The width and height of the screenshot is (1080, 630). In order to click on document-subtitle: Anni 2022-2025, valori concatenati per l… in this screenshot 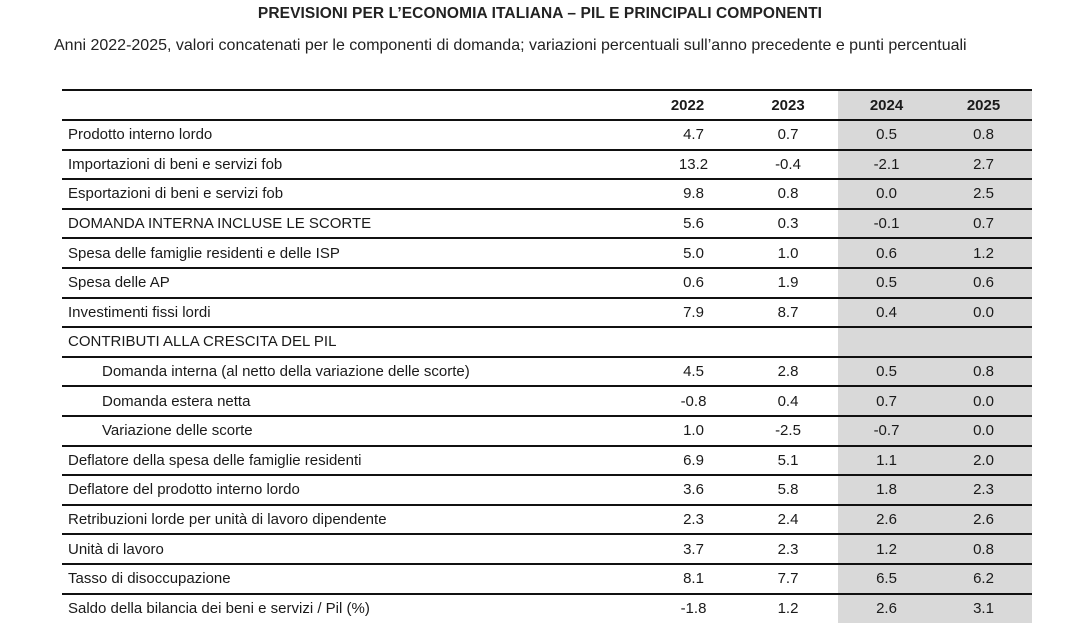, I will do `click(510, 45)`.